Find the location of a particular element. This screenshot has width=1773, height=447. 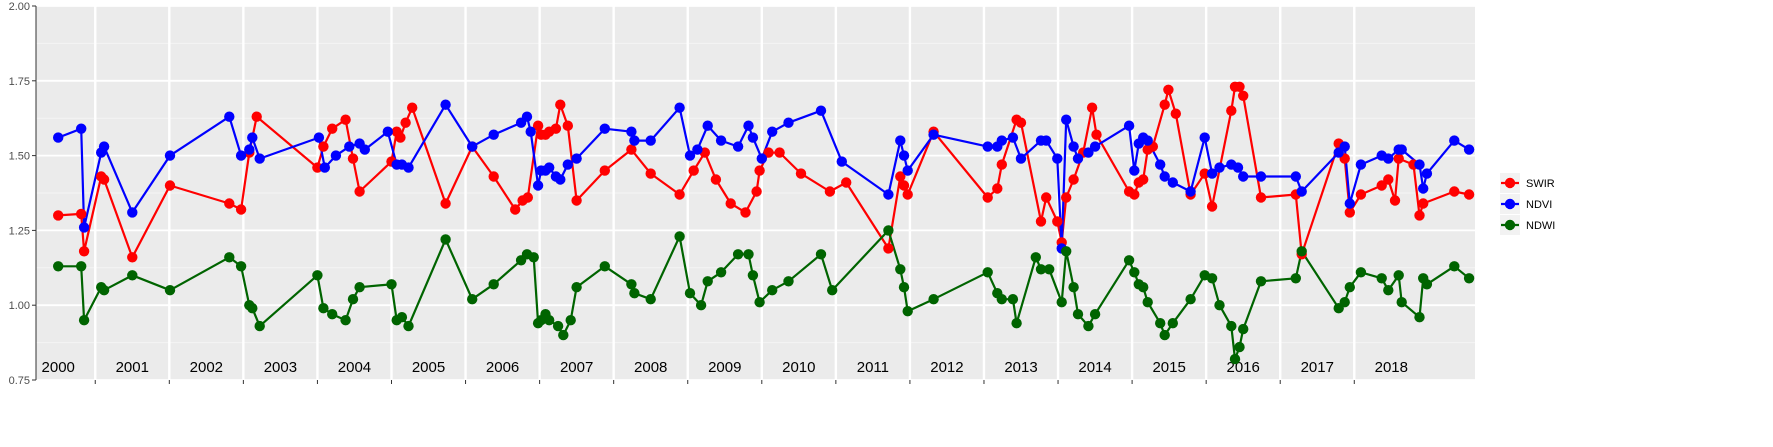

year-label: 2006 is located at coordinates (502, 367).